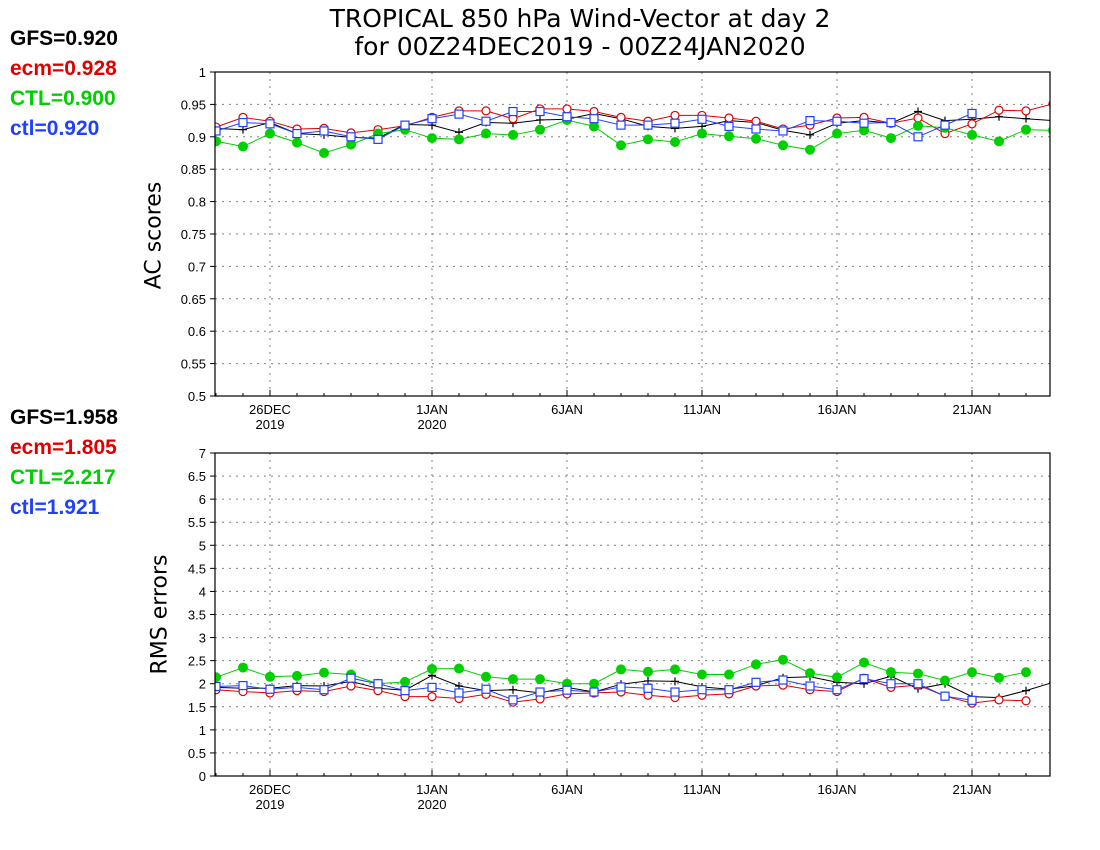 The width and height of the screenshot is (1100, 850). Describe the element at coordinates (432, 804) in the screenshot. I see `rms-x-tick-year-label: 2020` at that location.